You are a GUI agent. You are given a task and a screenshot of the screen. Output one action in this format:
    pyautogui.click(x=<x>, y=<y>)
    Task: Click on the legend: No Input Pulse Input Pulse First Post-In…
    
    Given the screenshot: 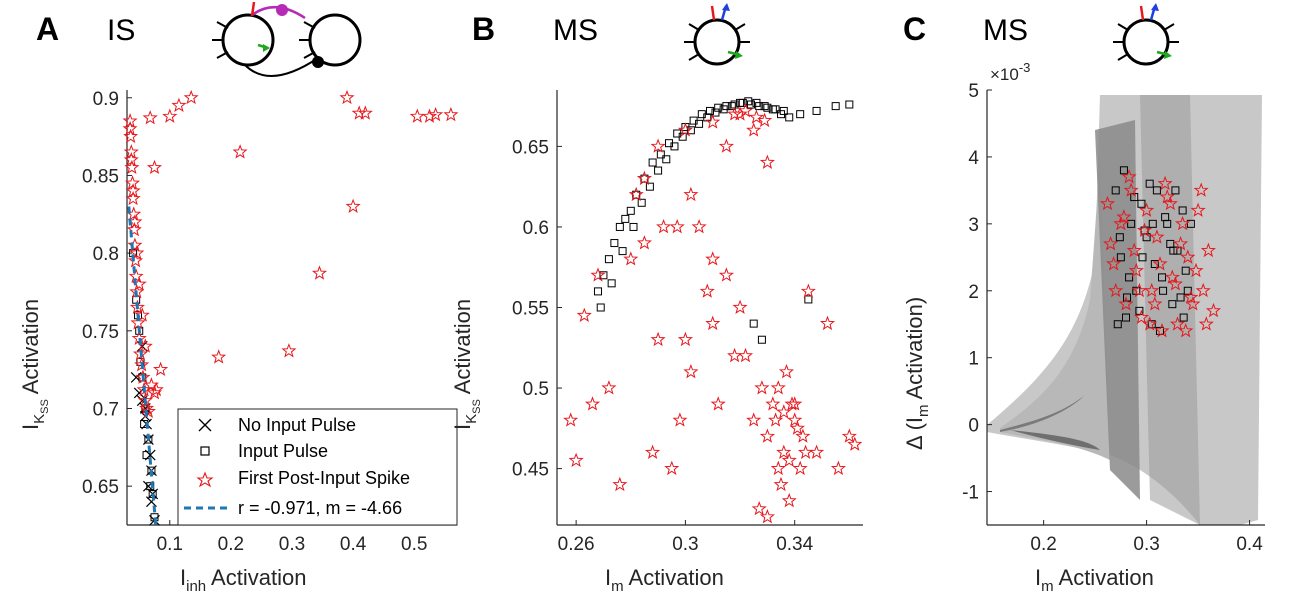 What is the action you would take?
    pyautogui.click(x=317, y=467)
    